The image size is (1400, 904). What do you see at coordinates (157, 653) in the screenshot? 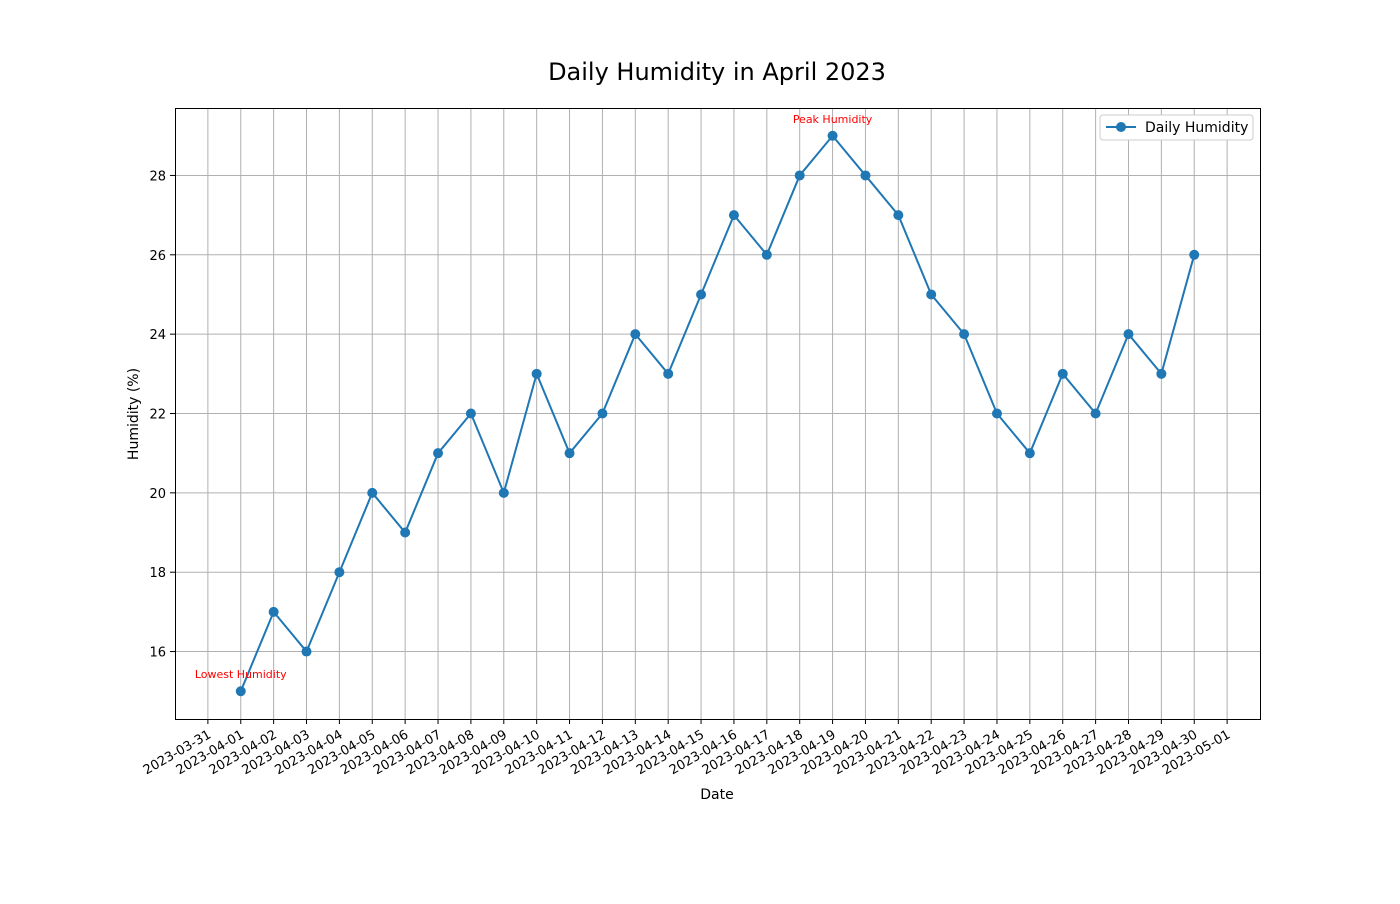
I see `y-tick-label: 16` at bounding box center [157, 653].